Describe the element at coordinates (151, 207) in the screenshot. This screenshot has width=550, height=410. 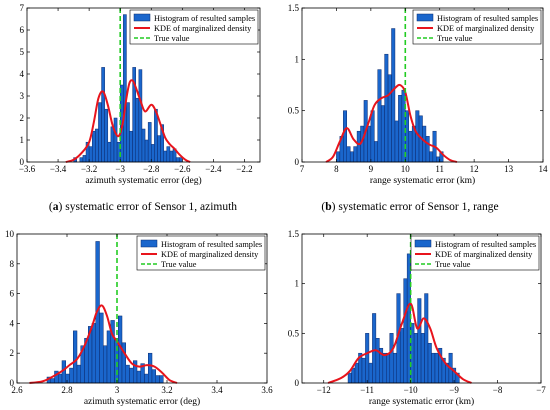
I see `caption-a-text: systematic error of Sensor 1, azimuth` at that location.